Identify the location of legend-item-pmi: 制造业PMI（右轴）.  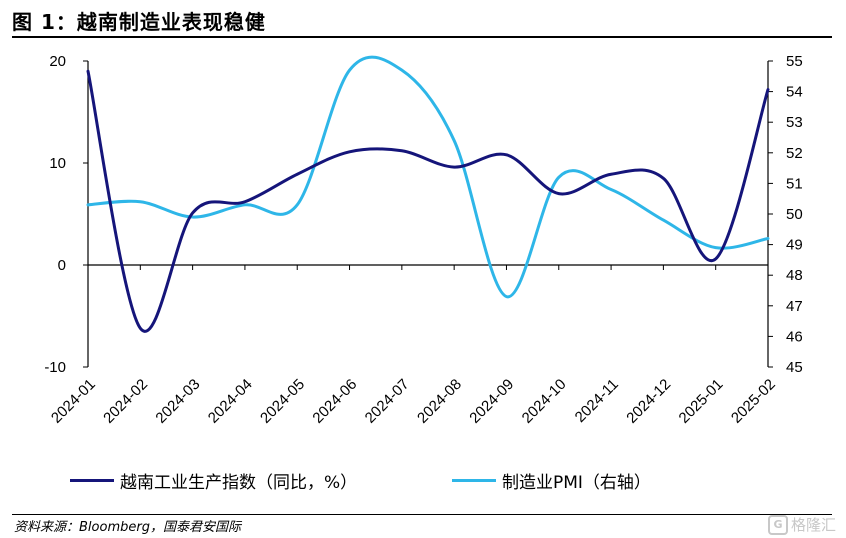
(551, 480).